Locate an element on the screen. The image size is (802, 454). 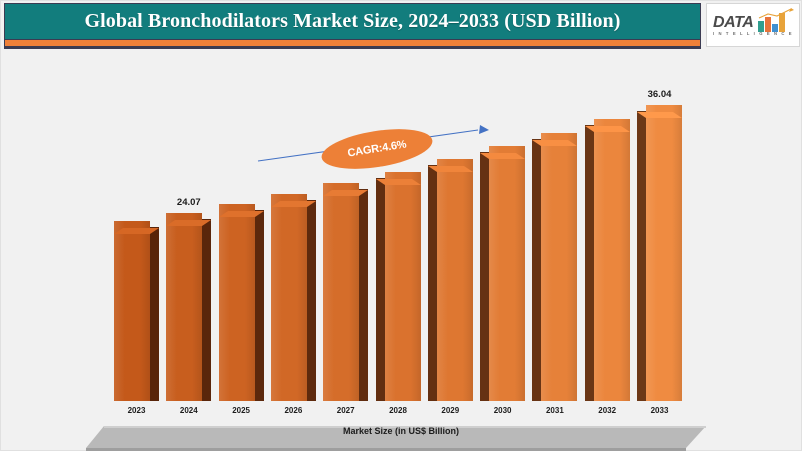
bar-2028 is located at coordinates (398, 286).